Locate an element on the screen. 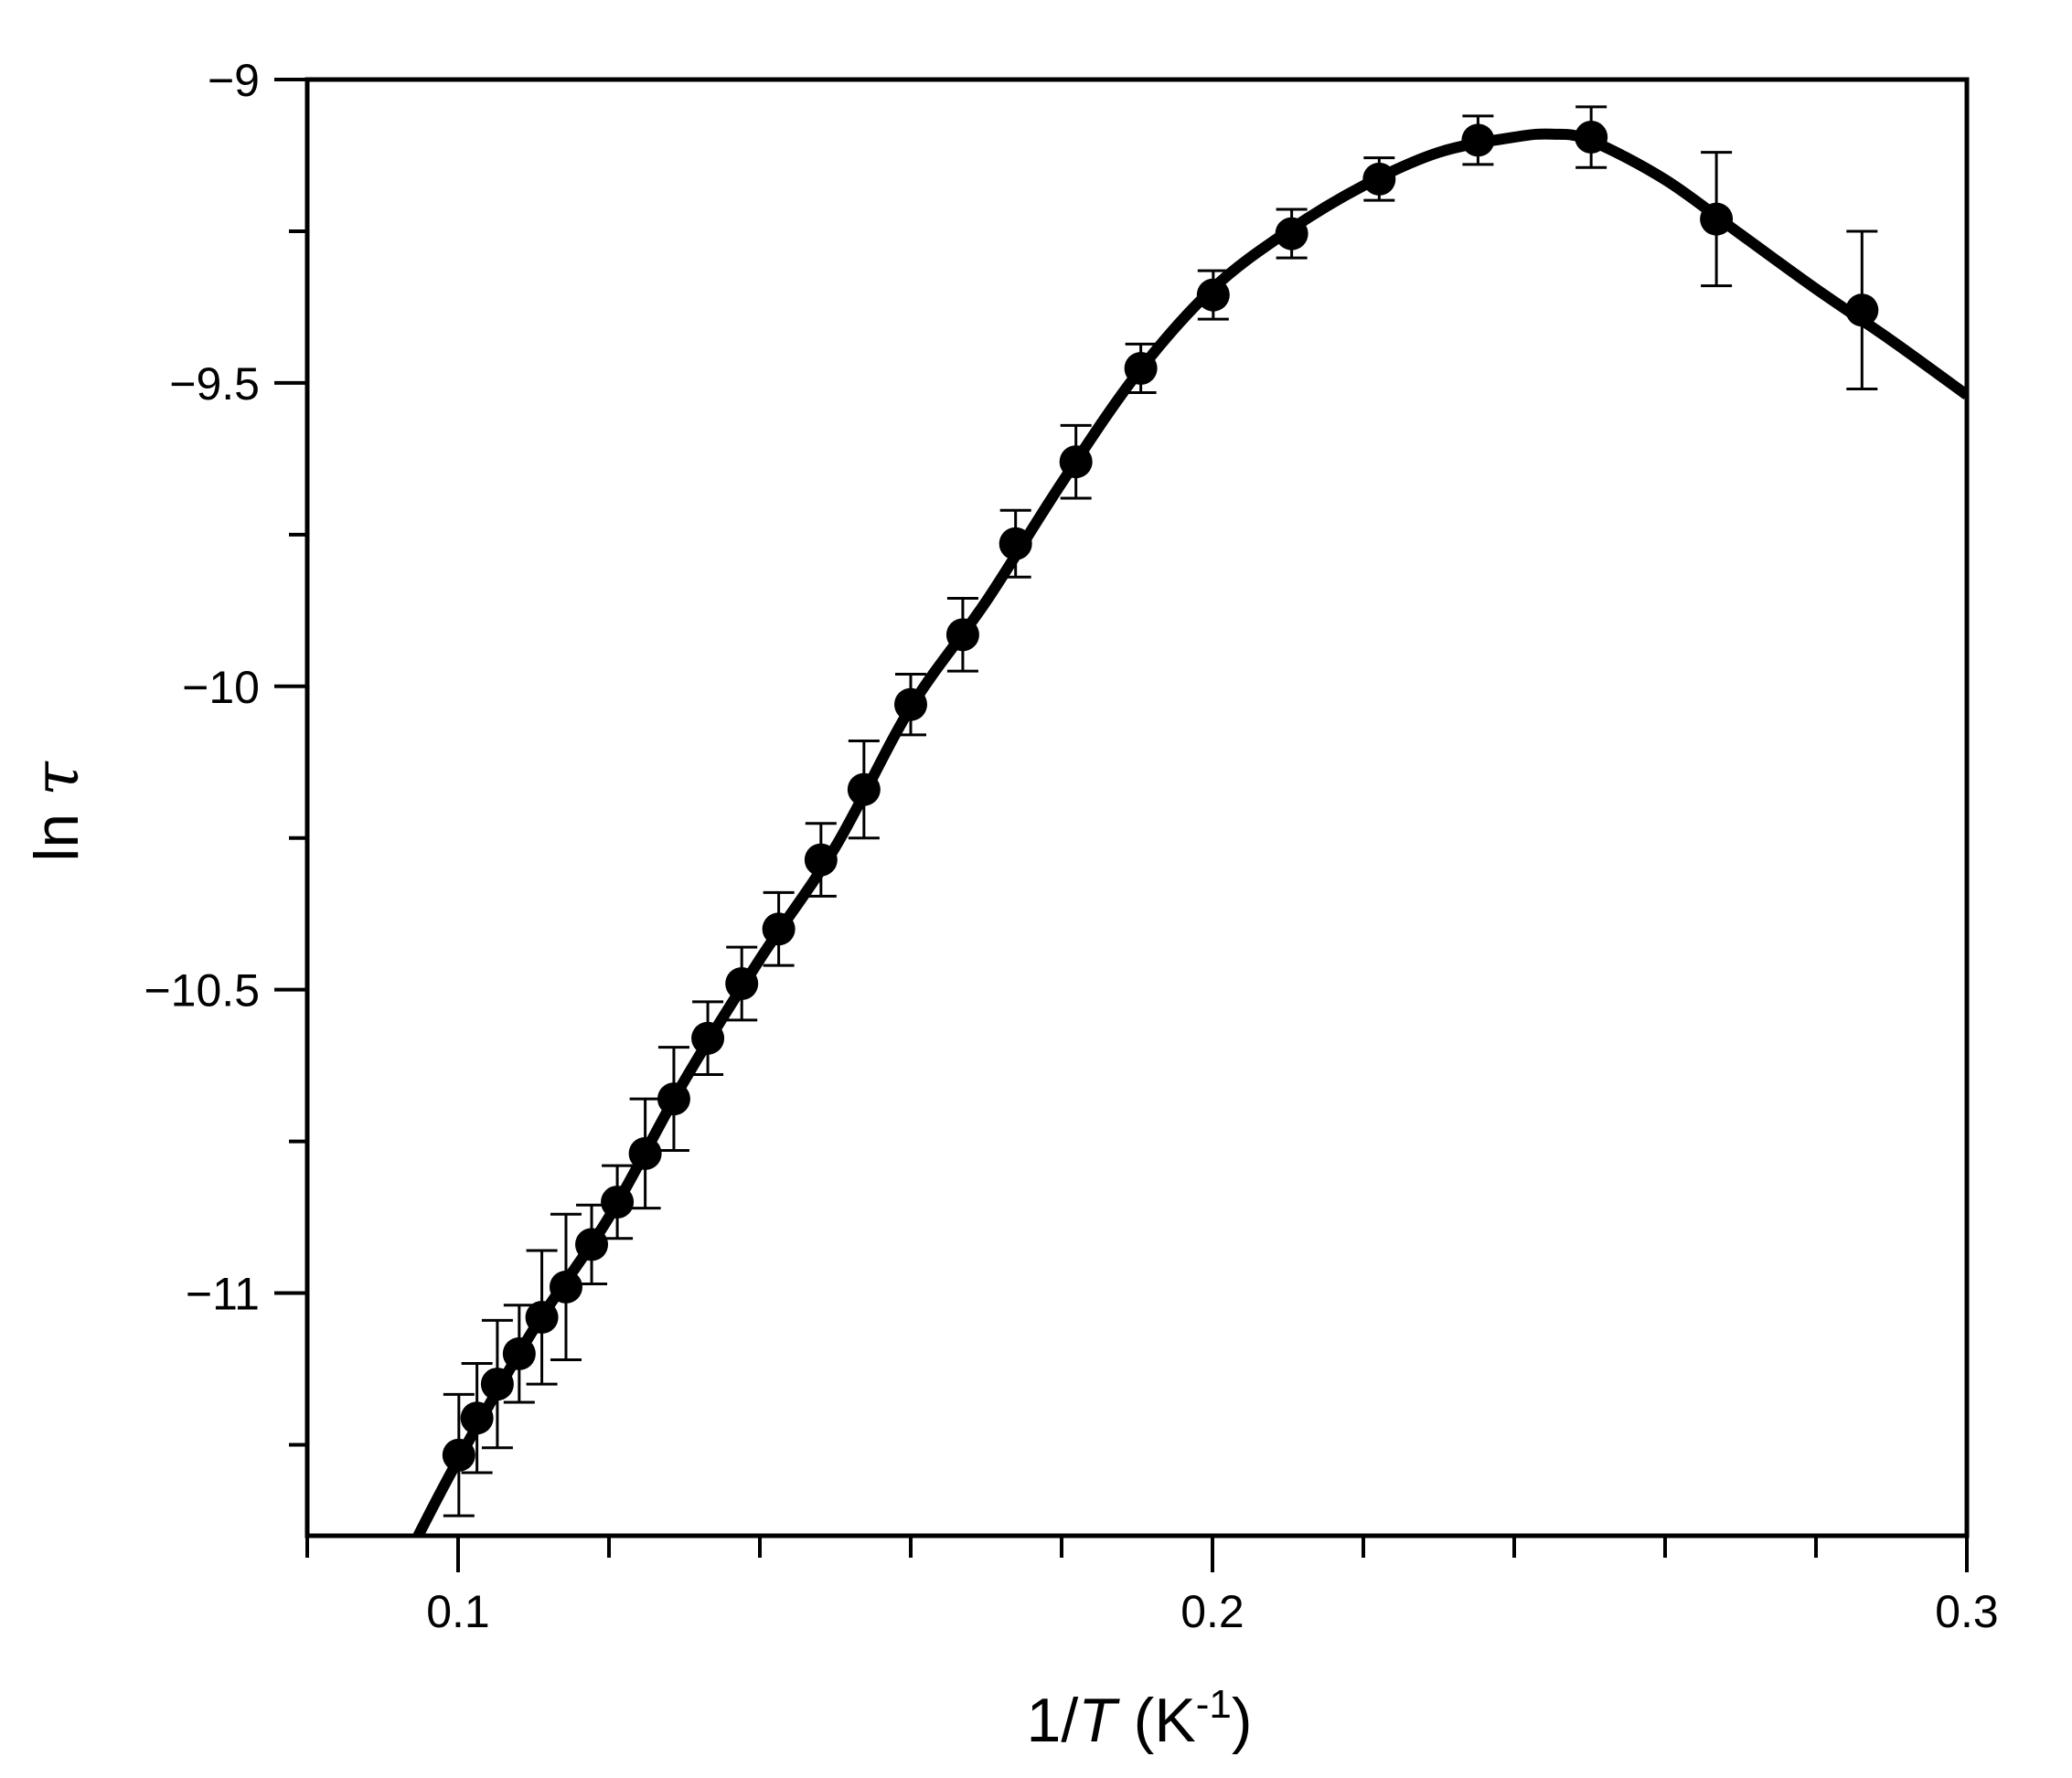 The width and height of the screenshot is (2072, 1778). y-axis-title-prefix: ln is located at coordinates (56, 829).